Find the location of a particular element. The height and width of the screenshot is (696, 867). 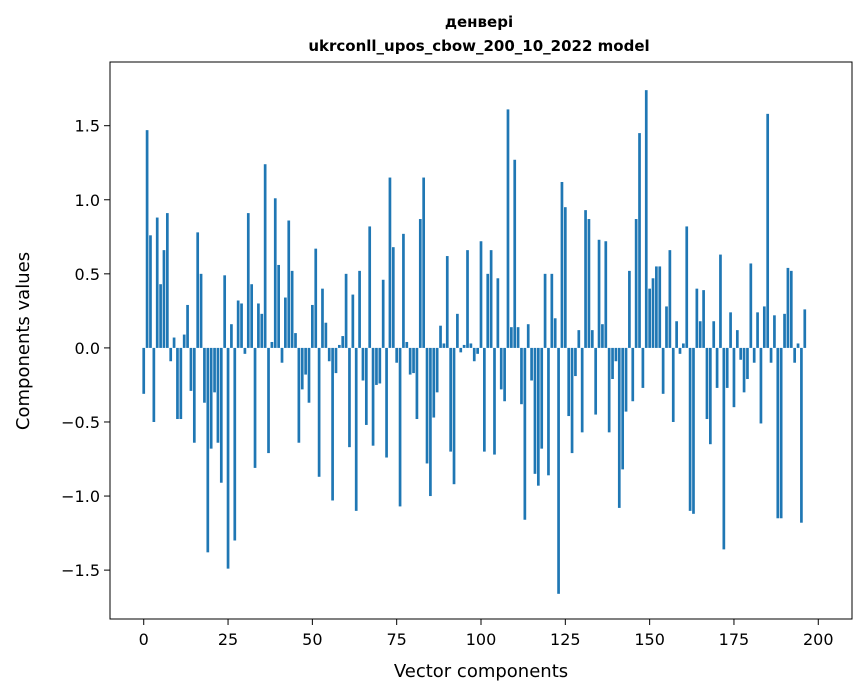

y-tick-label-1: −1.0 is located at coordinates (80, 496).